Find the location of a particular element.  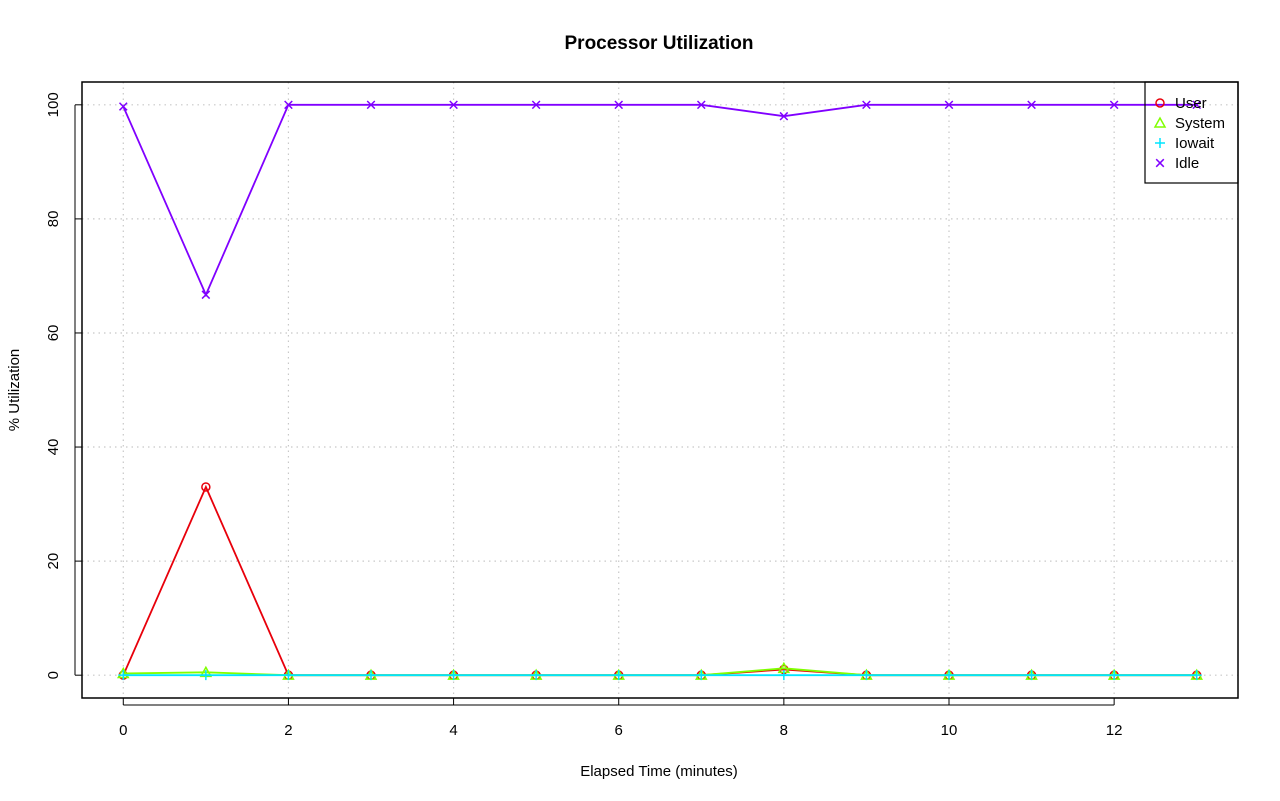

legend-box is located at coordinates (1191, 132).